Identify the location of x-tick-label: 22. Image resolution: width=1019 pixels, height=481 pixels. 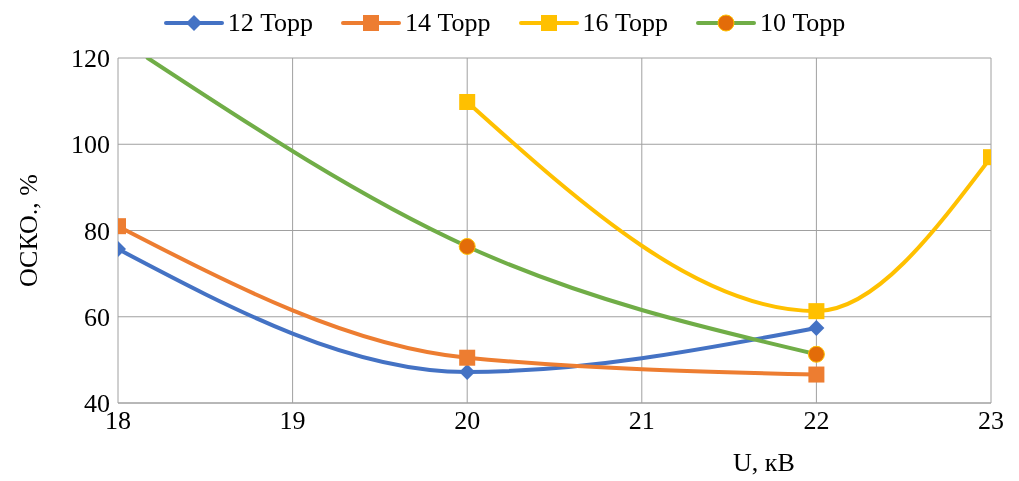
(816, 421).